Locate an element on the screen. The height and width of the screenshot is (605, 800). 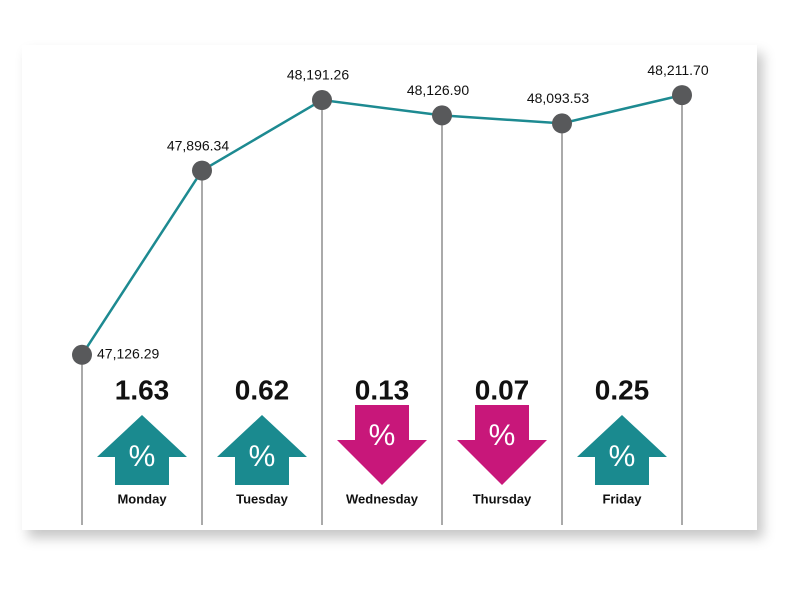
day-label: Thursday is located at coordinates (502, 498).